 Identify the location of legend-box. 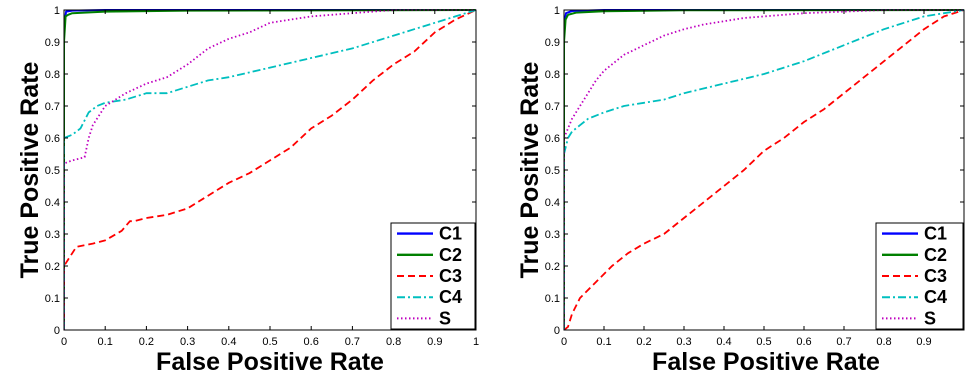
(919, 276).